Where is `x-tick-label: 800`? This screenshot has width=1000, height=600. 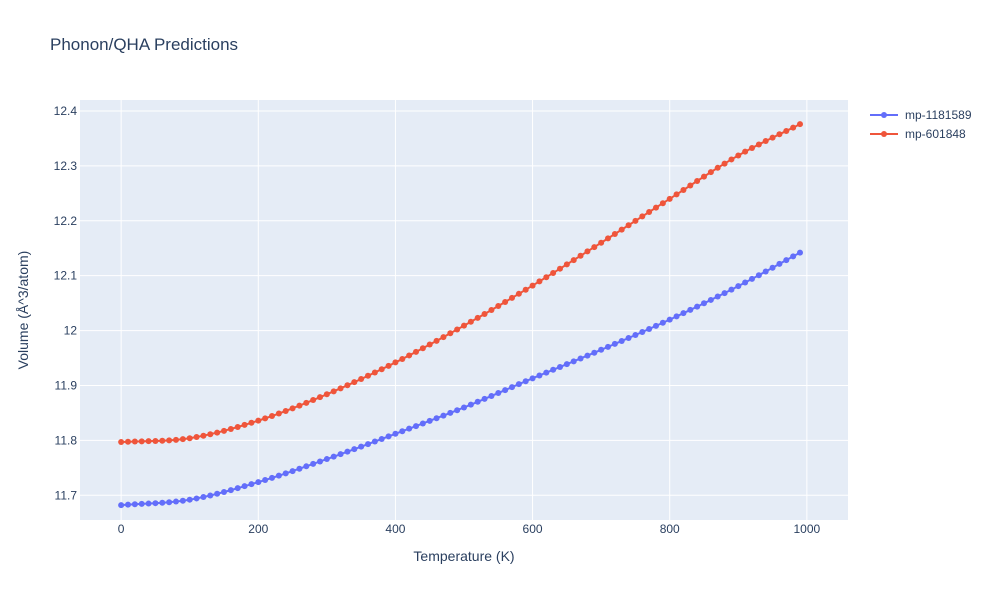
x-tick-label: 800 is located at coordinates (670, 529).